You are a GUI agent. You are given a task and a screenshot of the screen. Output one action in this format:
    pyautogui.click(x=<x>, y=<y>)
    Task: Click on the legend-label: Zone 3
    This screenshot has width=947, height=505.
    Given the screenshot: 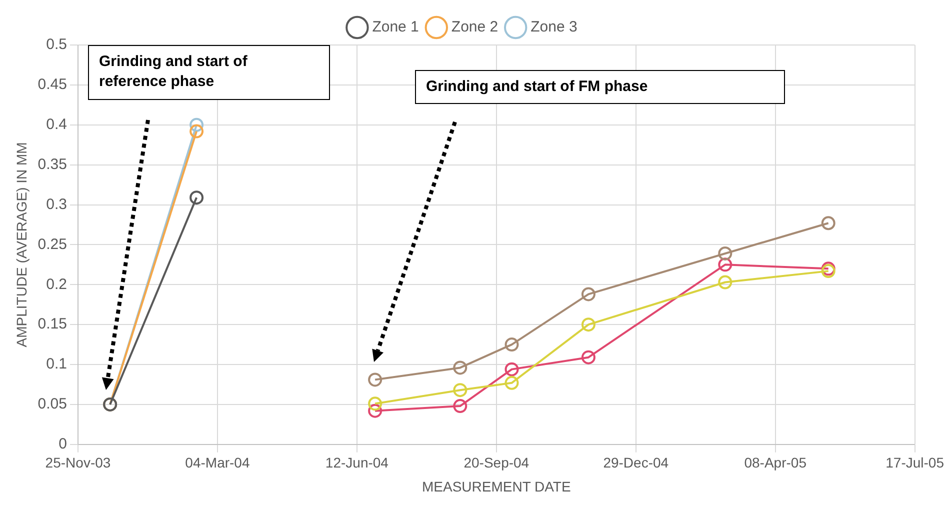 What is the action you would take?
    pyautogui.click(x=554, y=27)
    